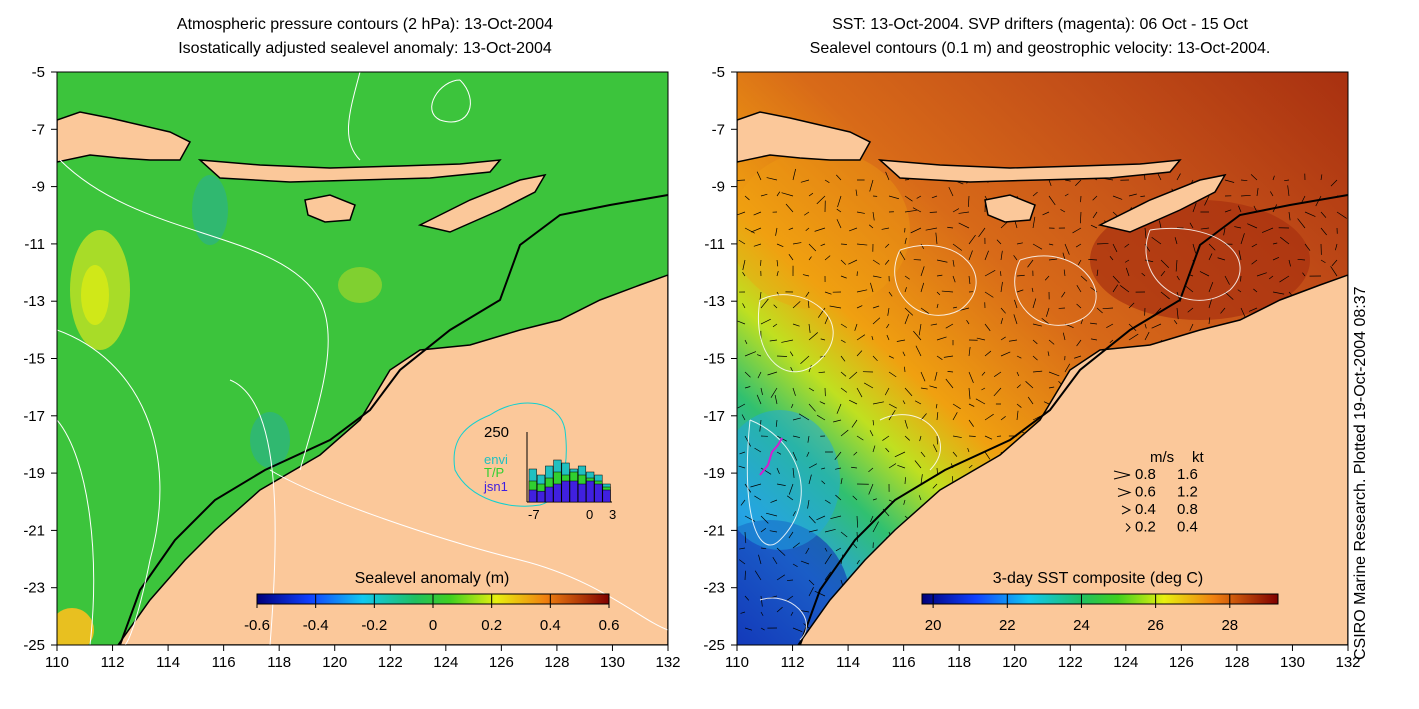  I want to click on velocity-key-ms: 0.2, so click(1145, 527).